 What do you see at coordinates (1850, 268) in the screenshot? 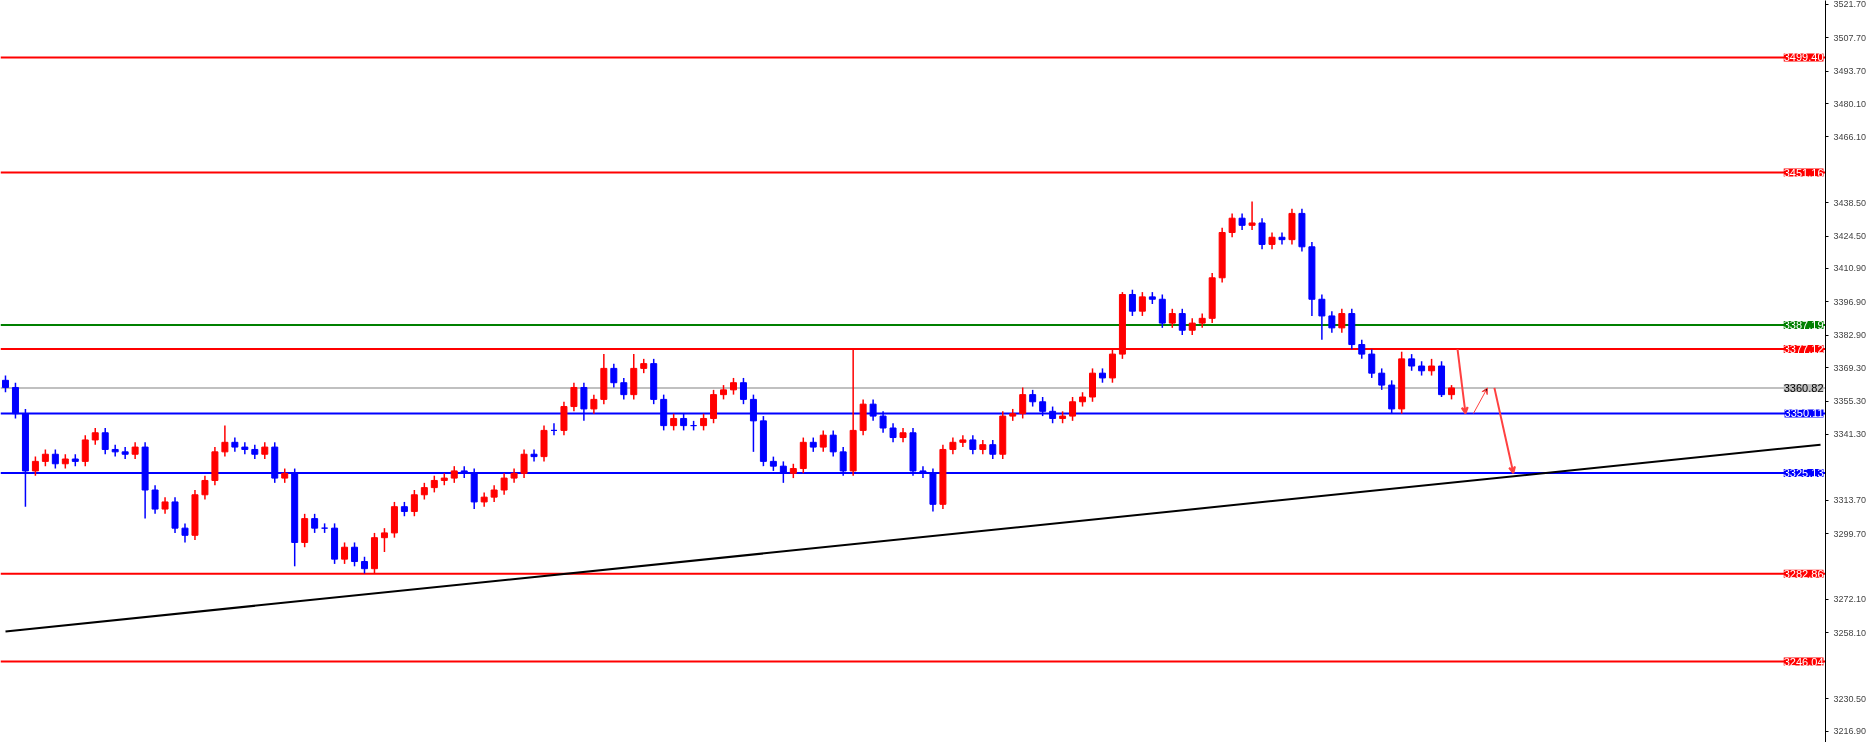
I see `y-tick-label: 3410.90` at bounding box center [1850, 268].